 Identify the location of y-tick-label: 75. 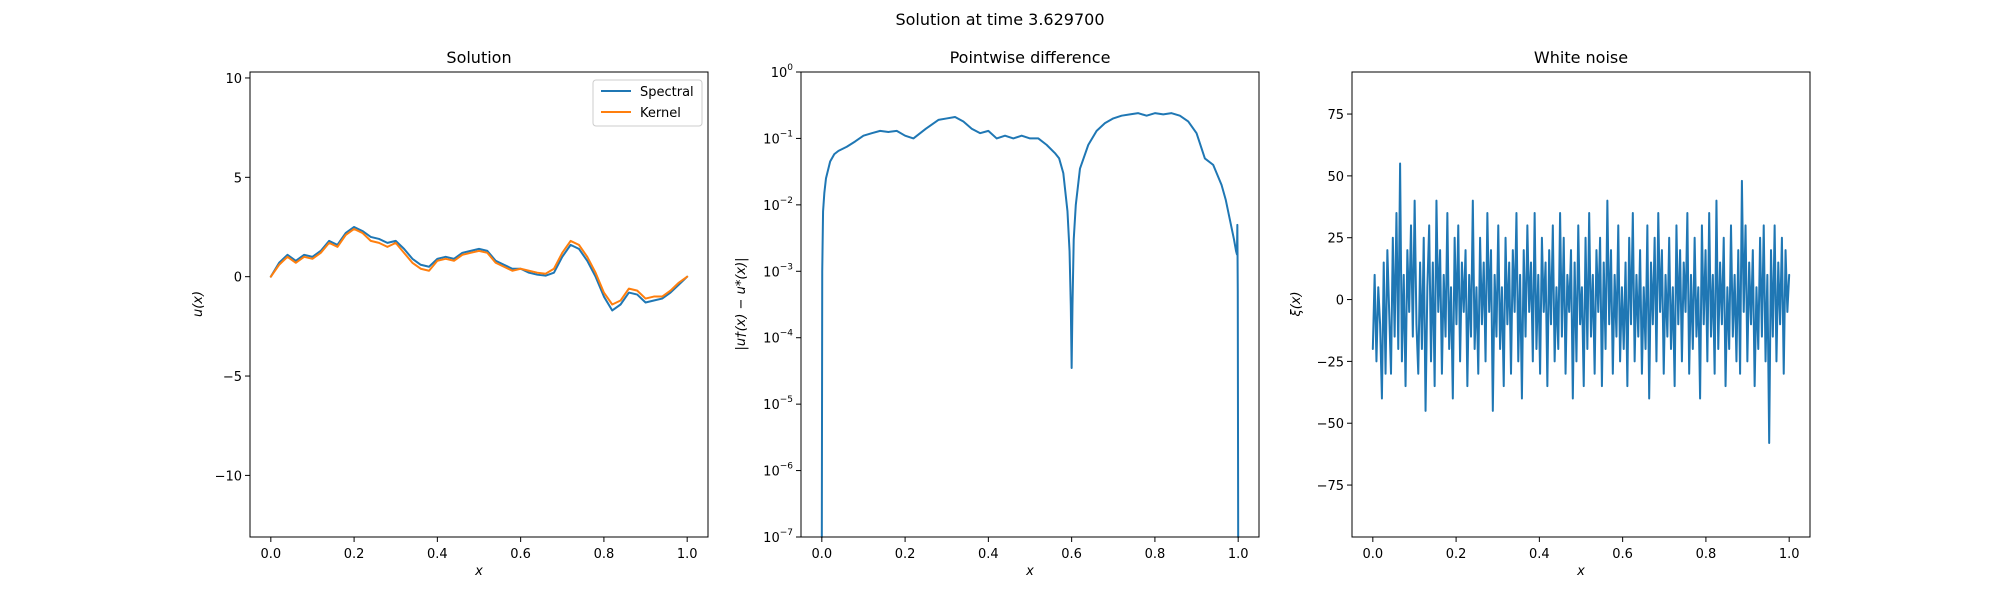
(1335, 115).